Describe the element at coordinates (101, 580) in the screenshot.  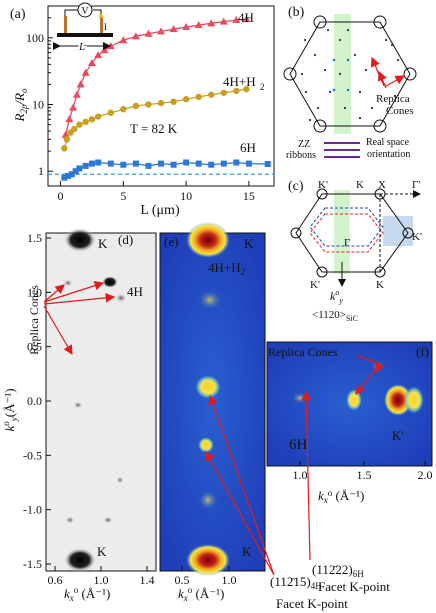
I see `d-xtick-label: 1.0` at that location.